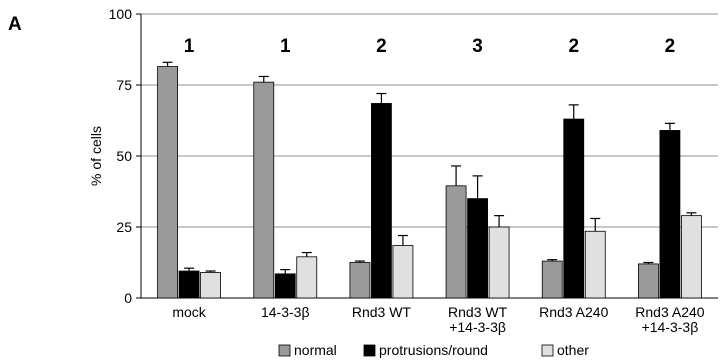  Describe the element at coordinates (477, 46) in the screenshot. I see `group-label: 3` at that location.